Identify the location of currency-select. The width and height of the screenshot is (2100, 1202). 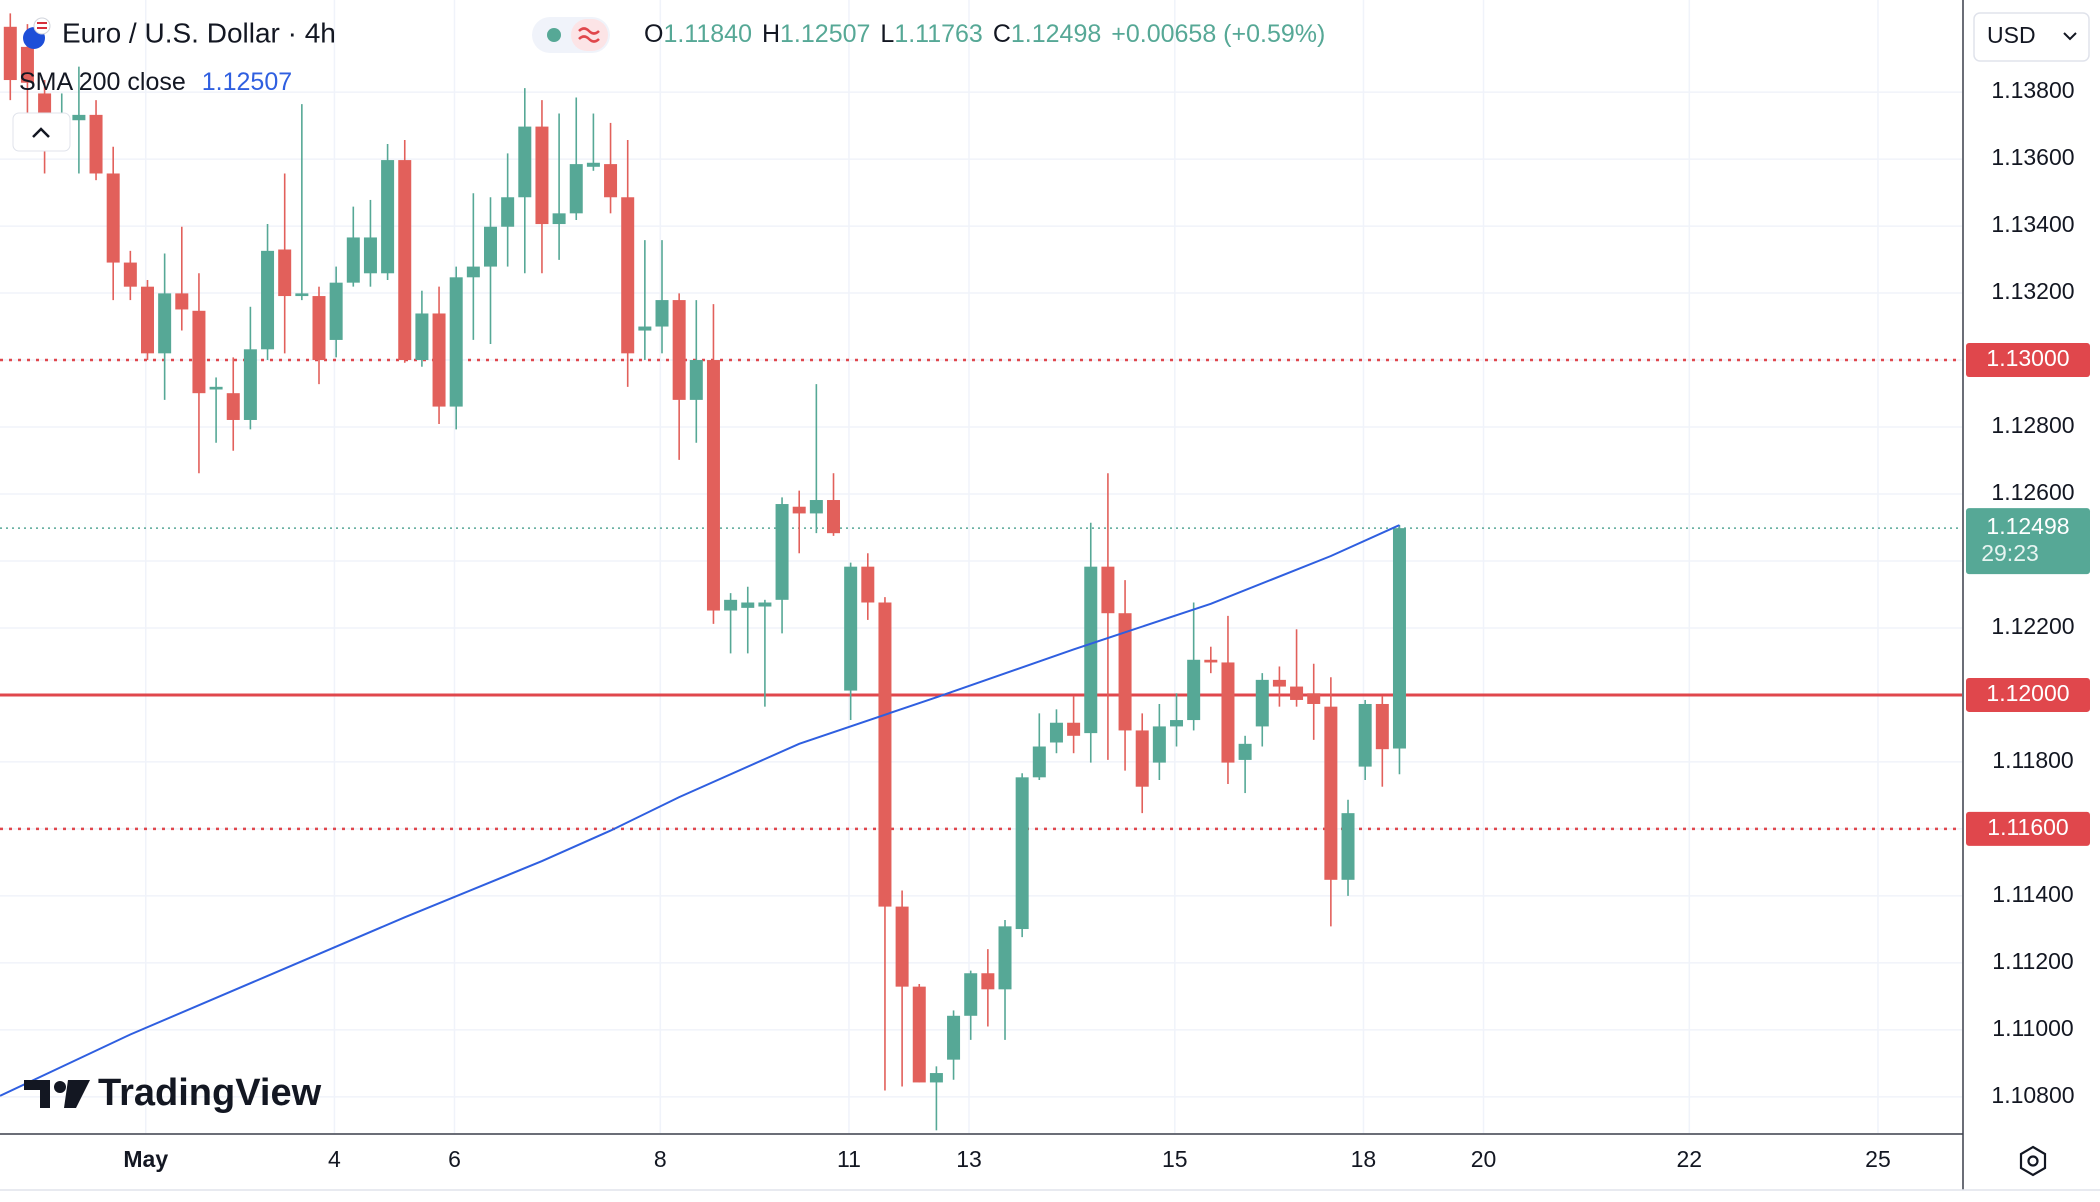
(2031, 37).